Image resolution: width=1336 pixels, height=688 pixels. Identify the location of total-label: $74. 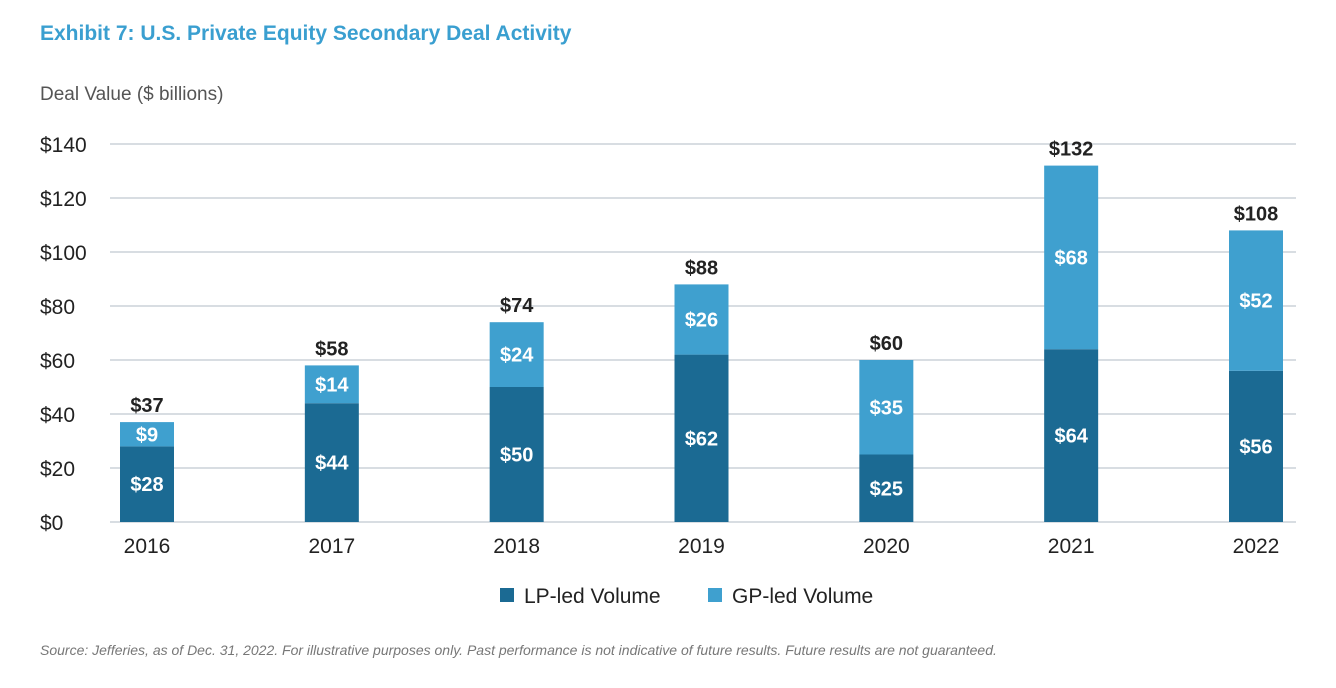
(517, 306).